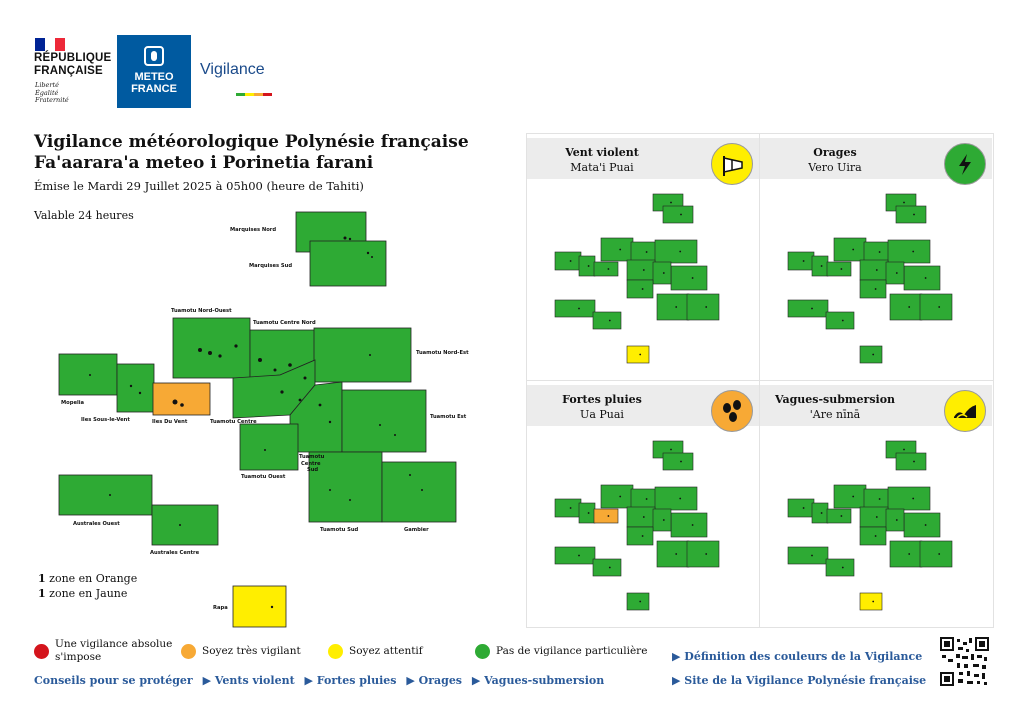  Describe the element at coordinates (936, 554) in the screenshot. I see `mini-zone-gambier` at that location.